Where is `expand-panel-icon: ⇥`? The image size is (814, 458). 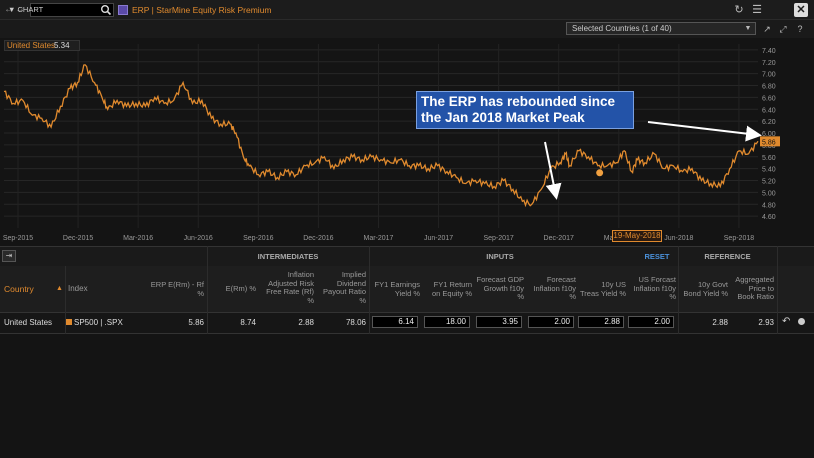 expand-panel-icon: ⇥ is located at coordinates (9, 256).